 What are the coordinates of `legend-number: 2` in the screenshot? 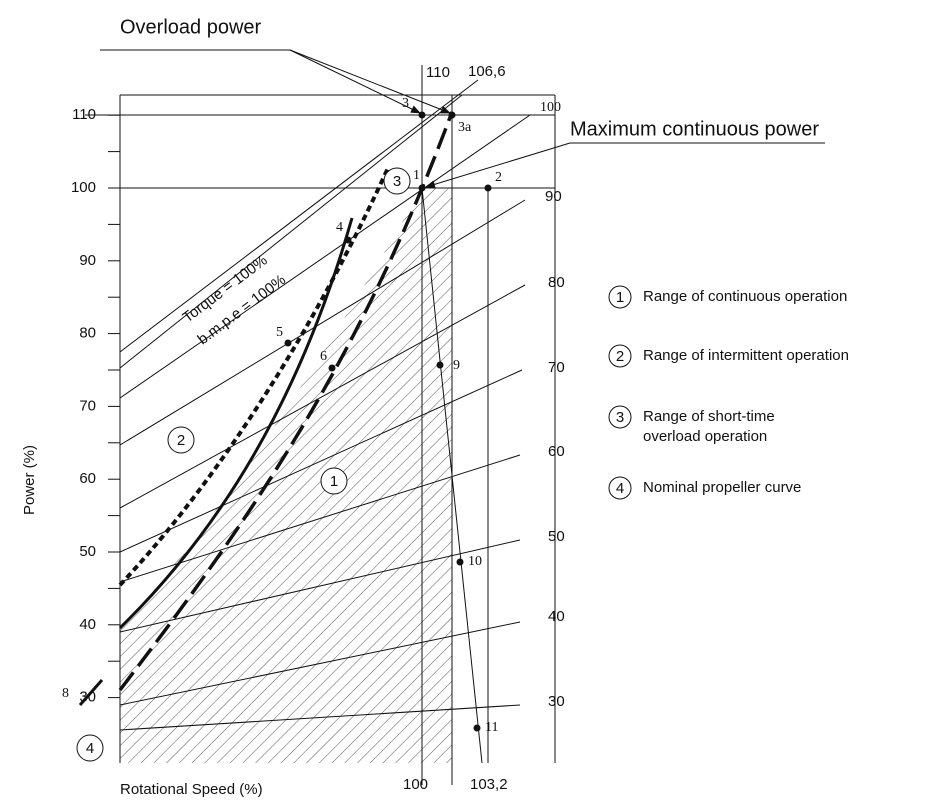 It's located at (620, 356).